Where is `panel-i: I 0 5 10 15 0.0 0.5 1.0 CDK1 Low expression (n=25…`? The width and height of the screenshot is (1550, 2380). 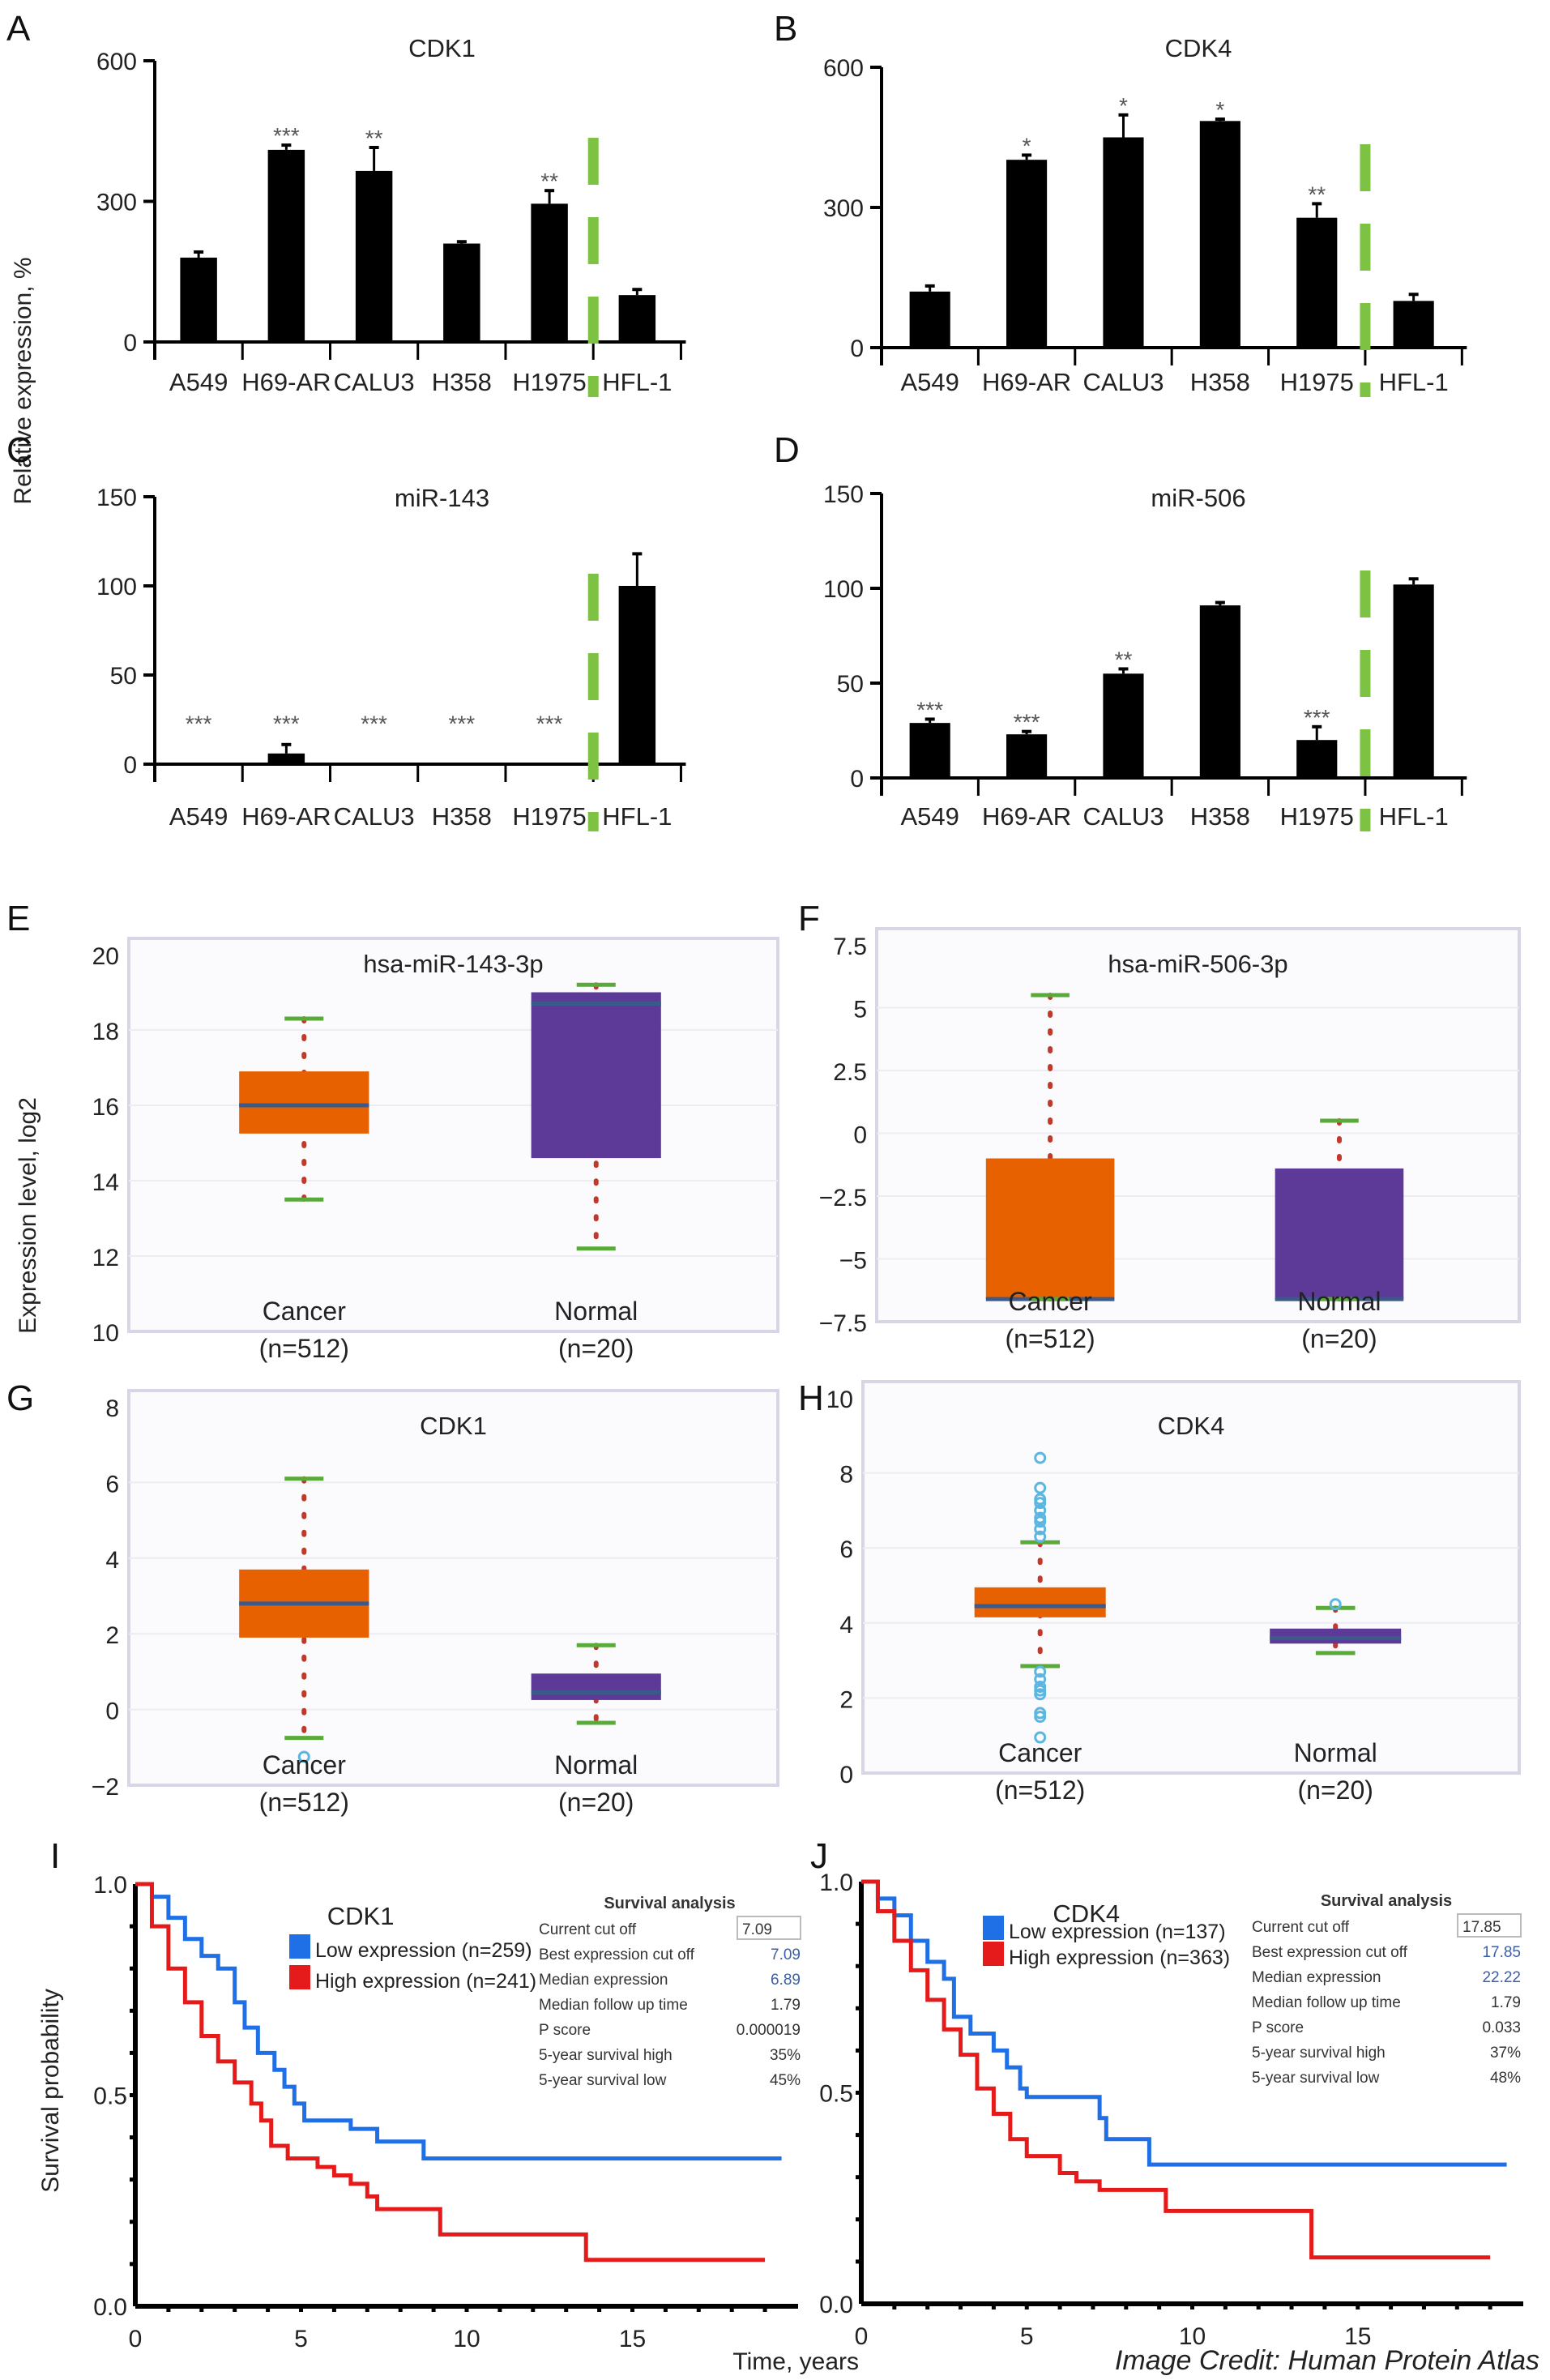
panel-i: I 0 5 10 15 0.0 0.5 1.0 CDK1 Low expression (n=25… is located at coordinates (425, 2094).